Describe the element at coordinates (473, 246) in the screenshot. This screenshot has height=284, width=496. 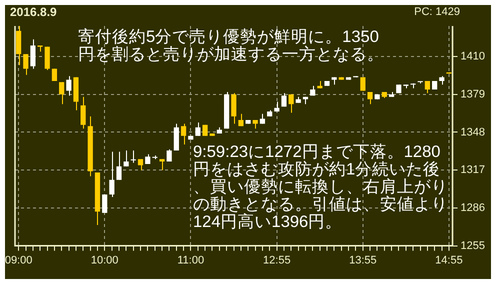
I see `y-tick-label: 1255` at that location.